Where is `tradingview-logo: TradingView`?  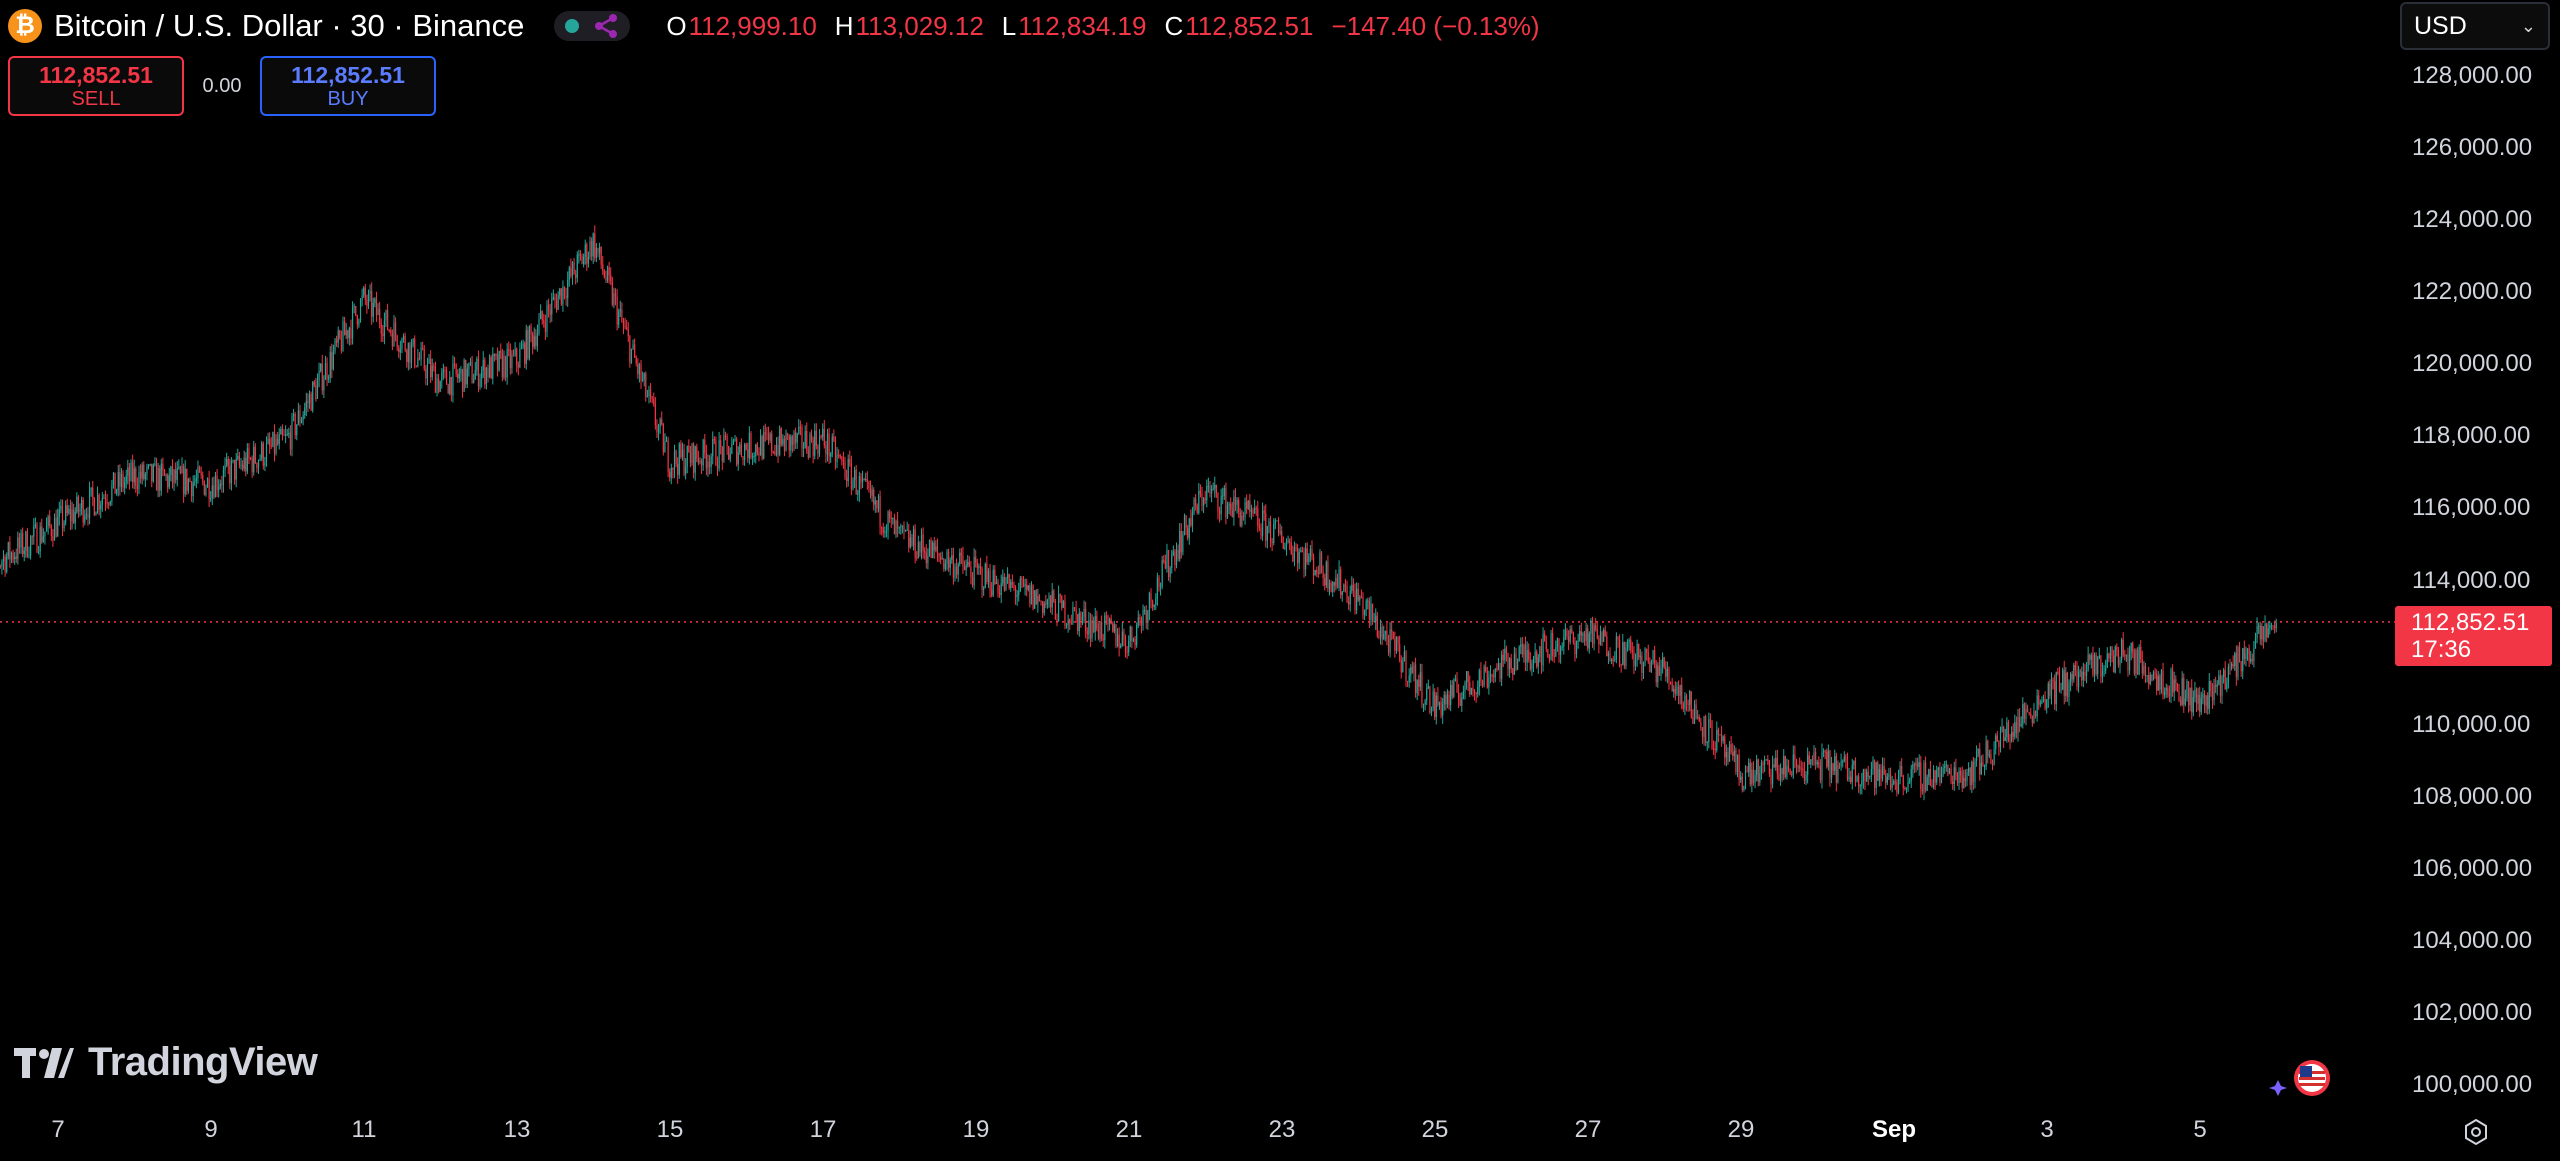 tradingview-logo: TradingView is located at coordinates (166, 1062).